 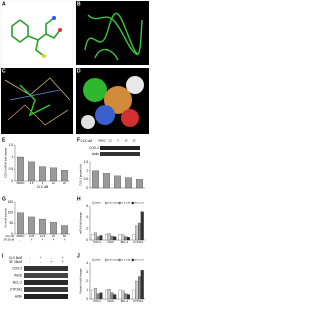 I want to click on lane-label: 2.5, so click(x=110, y=141).